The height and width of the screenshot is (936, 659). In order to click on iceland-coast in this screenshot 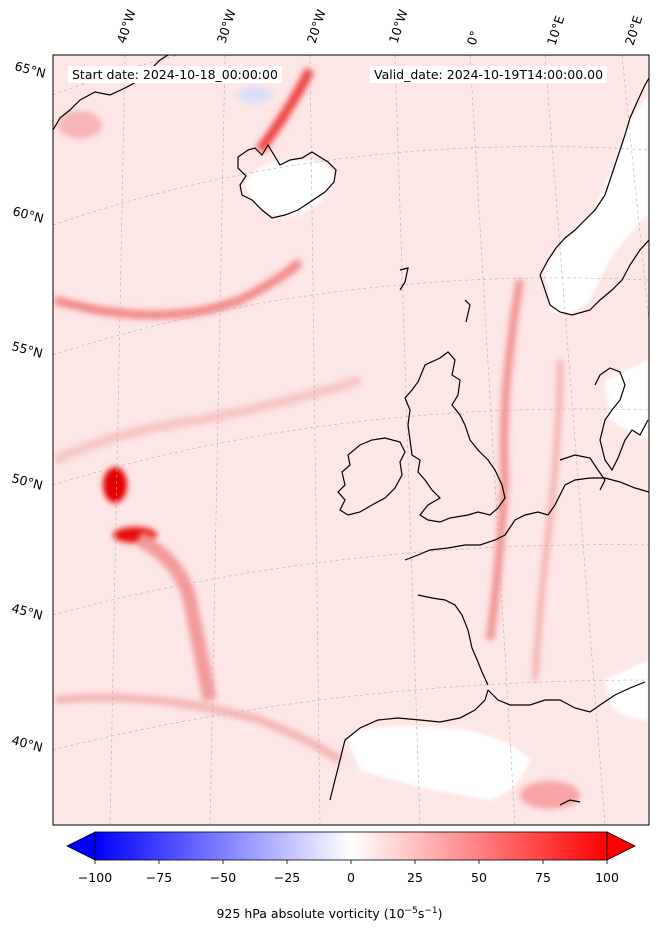, I will do `click(287, 181)`.